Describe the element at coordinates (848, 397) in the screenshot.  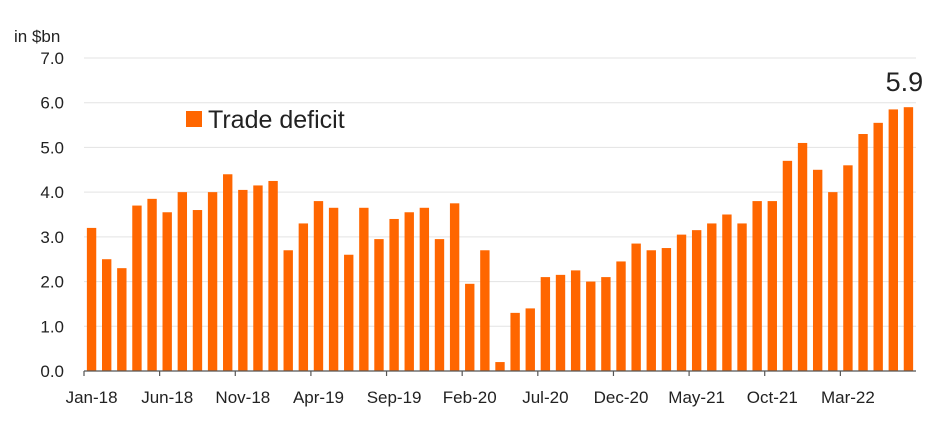
I see `x-tick-label: Mar-22` at that location.